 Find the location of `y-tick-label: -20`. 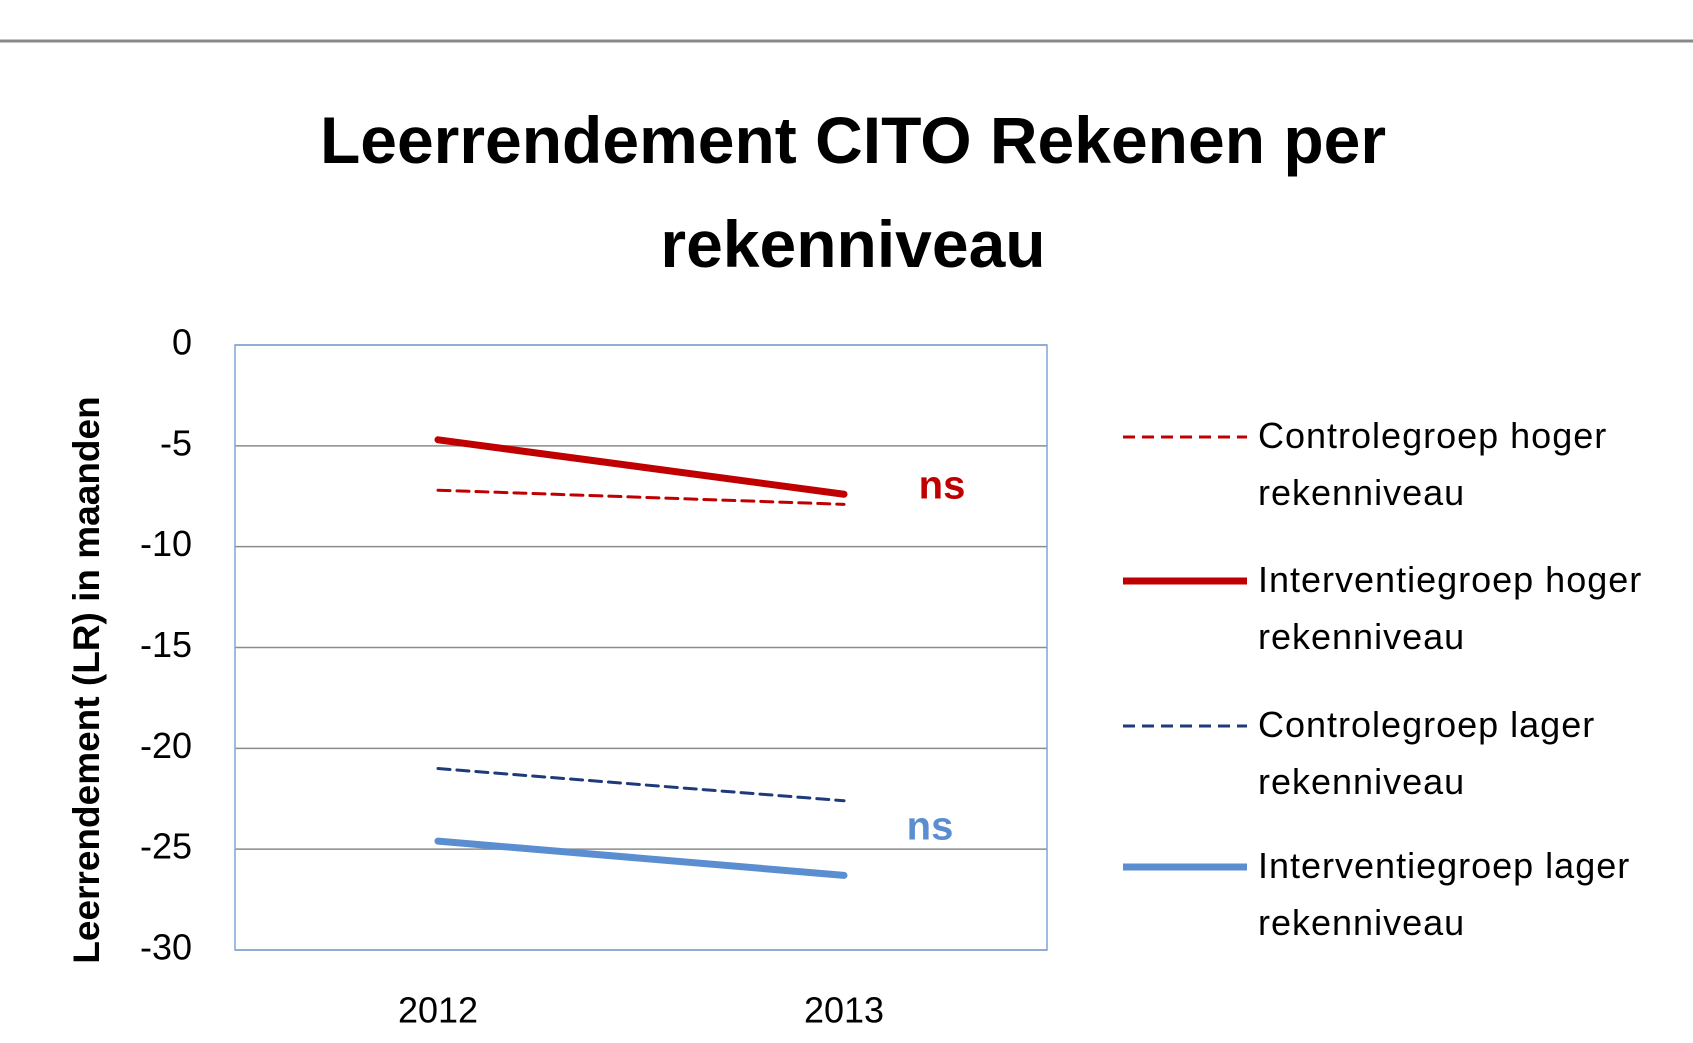

y-tick-label: -20 is located at coordinates (166, 745).